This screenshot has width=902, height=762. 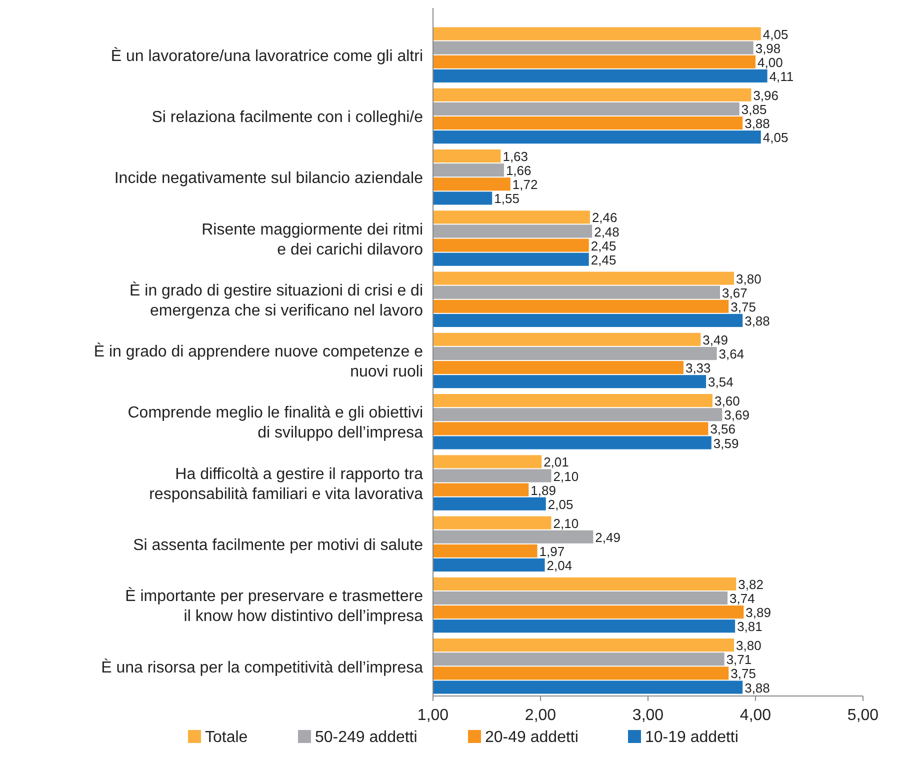 What do you see at coordinates (559, 566) in the screenshot?
I see `data-label: 2,04` at bounding box center [559, 566].